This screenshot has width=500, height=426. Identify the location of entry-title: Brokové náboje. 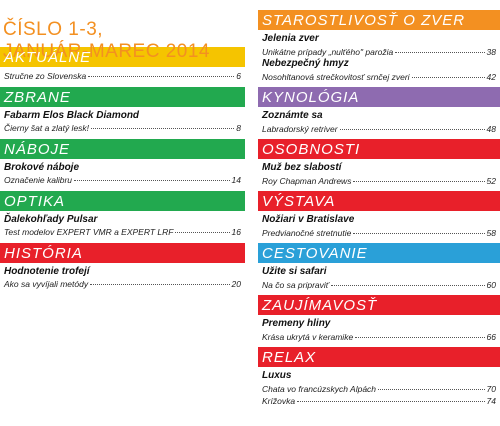
(42, 167).